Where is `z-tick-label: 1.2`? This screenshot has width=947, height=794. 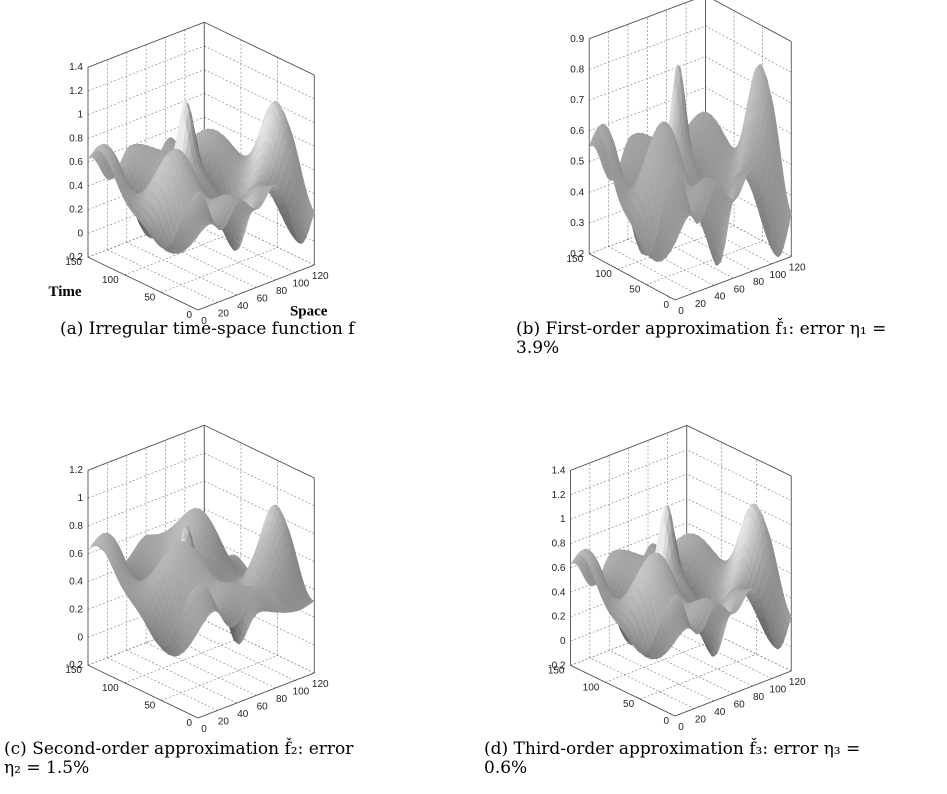
z-tick-label: 1.2 is located at coordinates (76, 91).